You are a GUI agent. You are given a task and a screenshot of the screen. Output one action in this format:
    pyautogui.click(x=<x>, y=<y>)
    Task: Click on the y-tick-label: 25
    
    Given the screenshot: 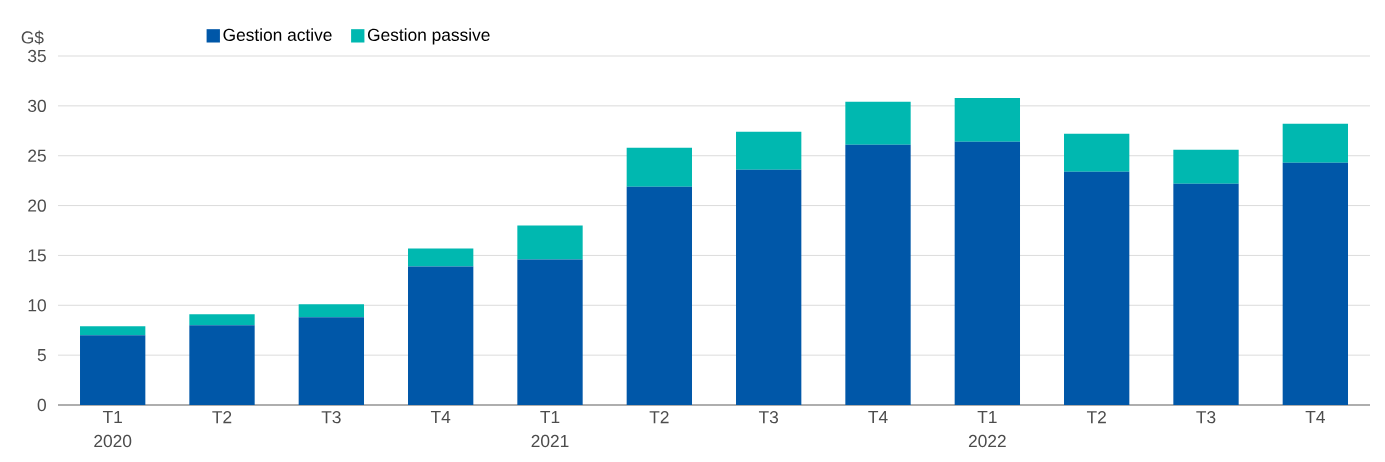 What is the action you would take?
    pyautogui.click(x=37, y=155)
    